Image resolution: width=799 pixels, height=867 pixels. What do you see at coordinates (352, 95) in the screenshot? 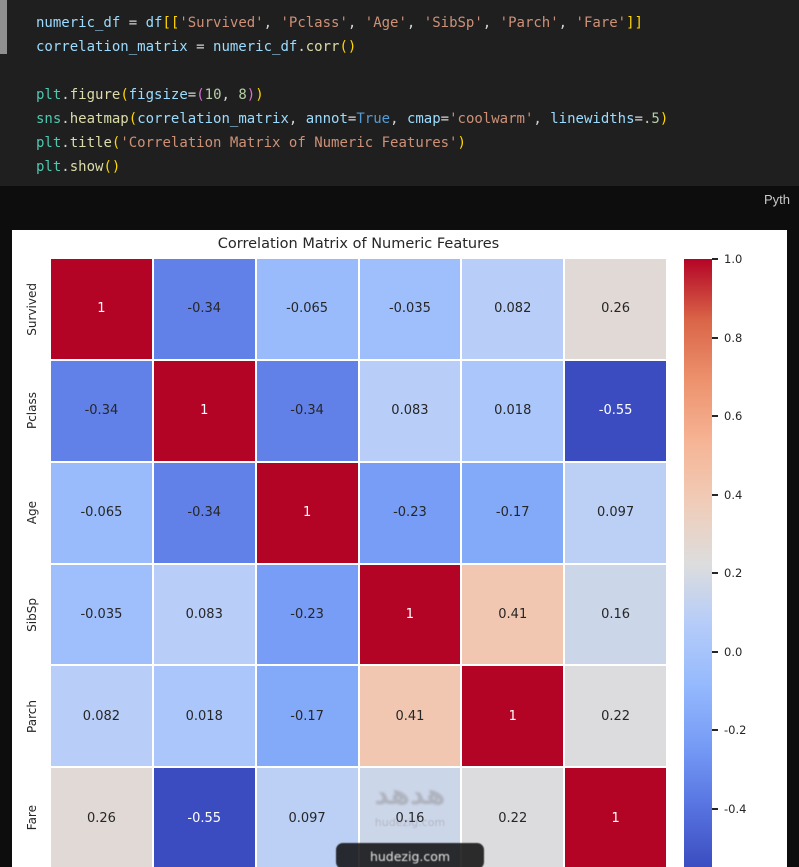
I see `code-line: plt.figure(figsize=(10, 8))` at bounding box center [352, 95].